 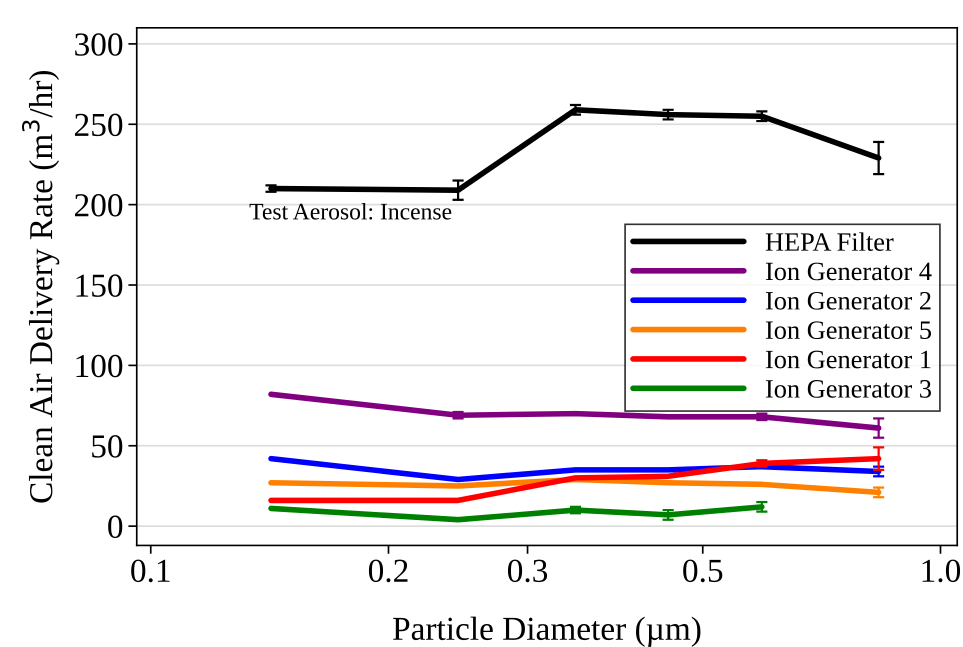 I want to click on y-tick-label: 250, so click(x=98, y=125).